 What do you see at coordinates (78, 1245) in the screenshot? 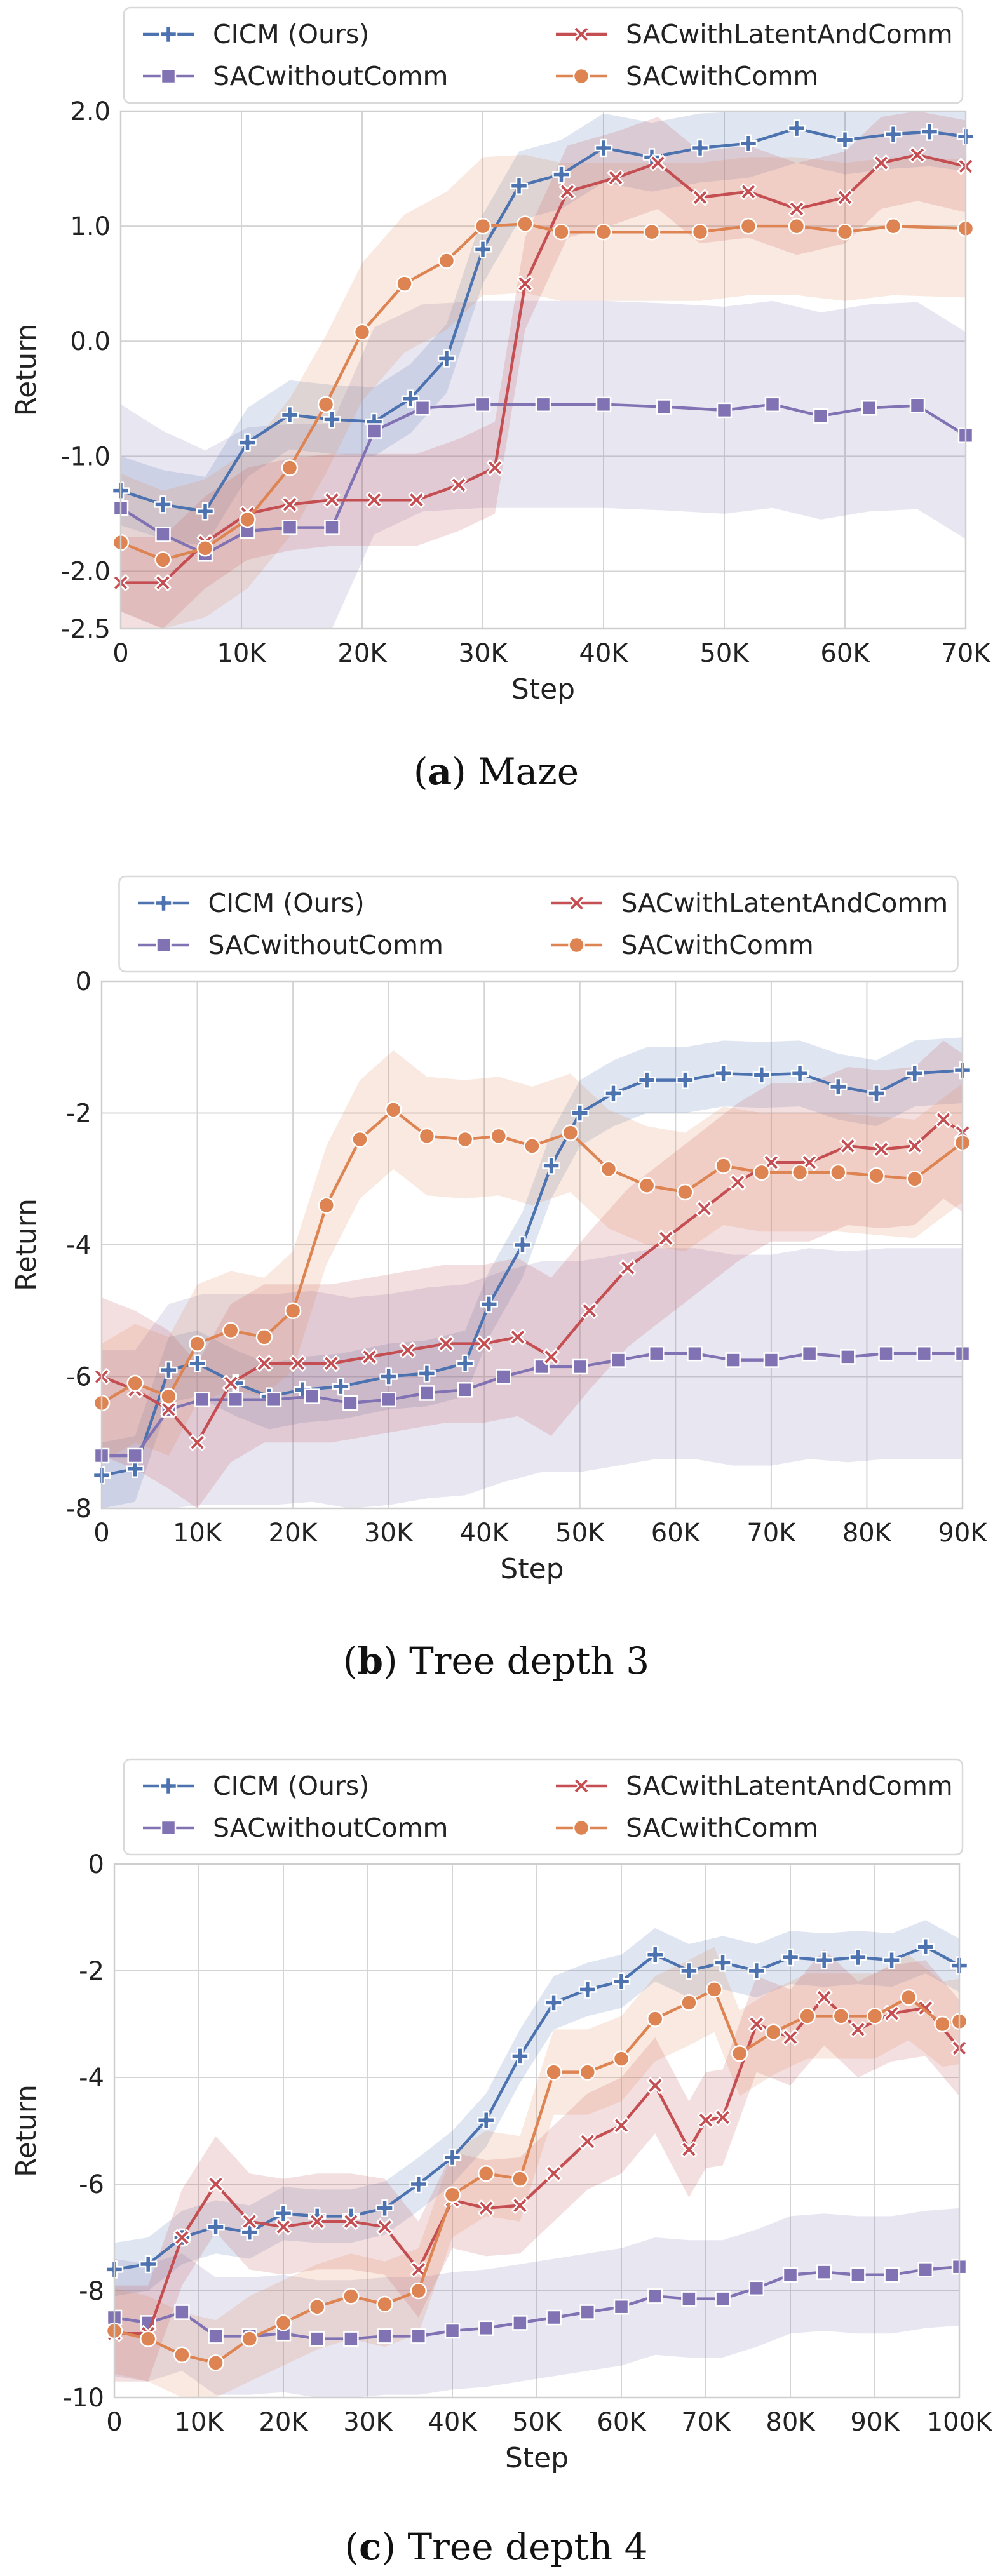
I see `y-tick-label: -4` at bounding box center [78, 1245].